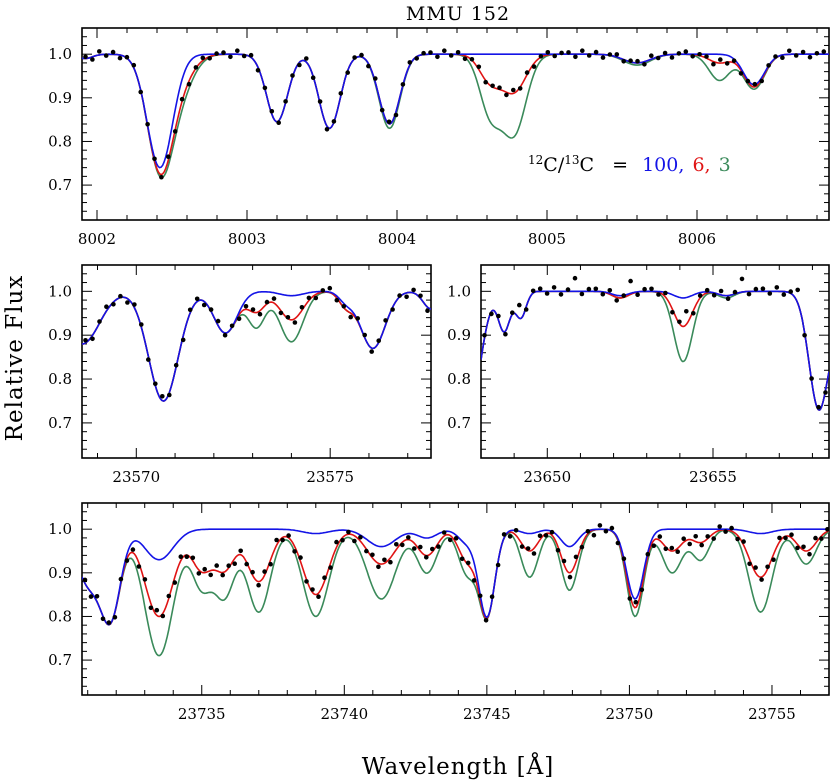 This screenshot has width=830, height=782. Describe the element at coordinates (60, 379) in the screenshot. I see `y-tick-label: 0.8` at that location.